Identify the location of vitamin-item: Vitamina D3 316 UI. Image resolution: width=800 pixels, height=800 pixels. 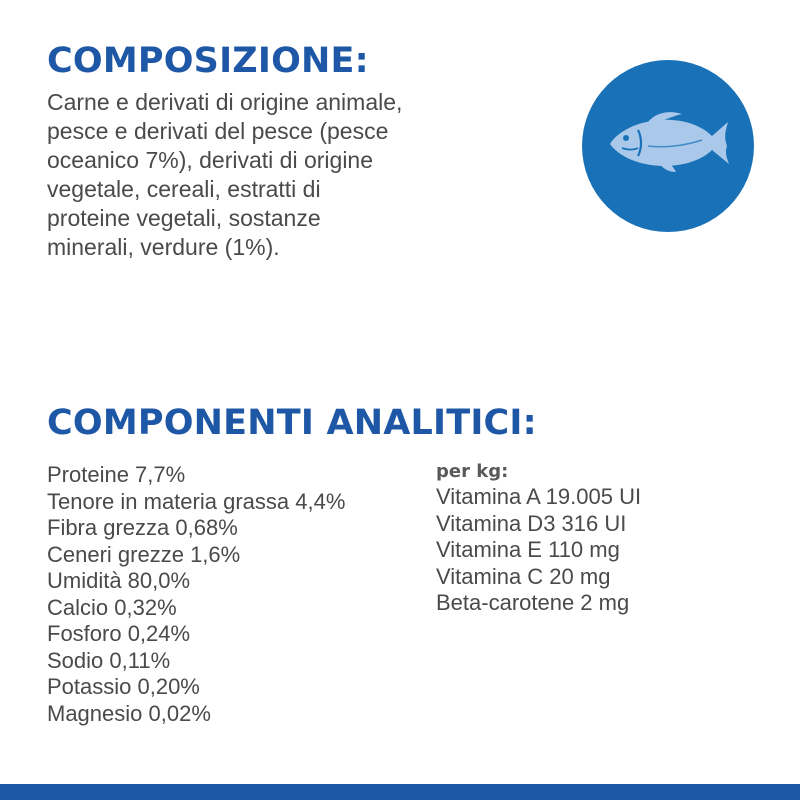
(531, 523).